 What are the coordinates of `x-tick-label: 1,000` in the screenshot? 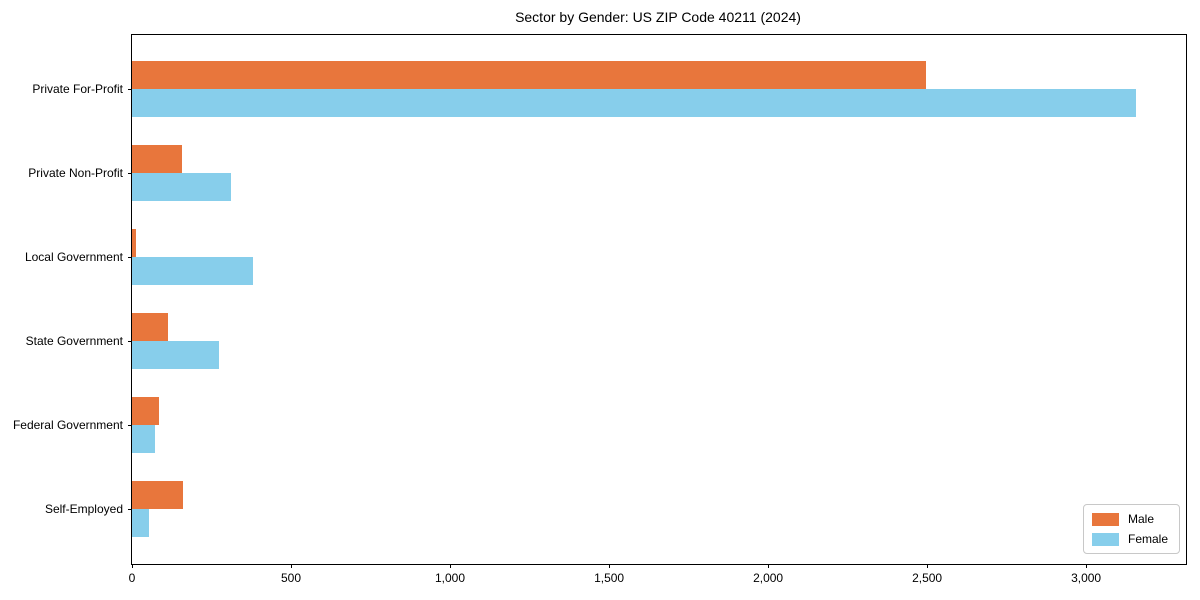 It's located at (450, 578).